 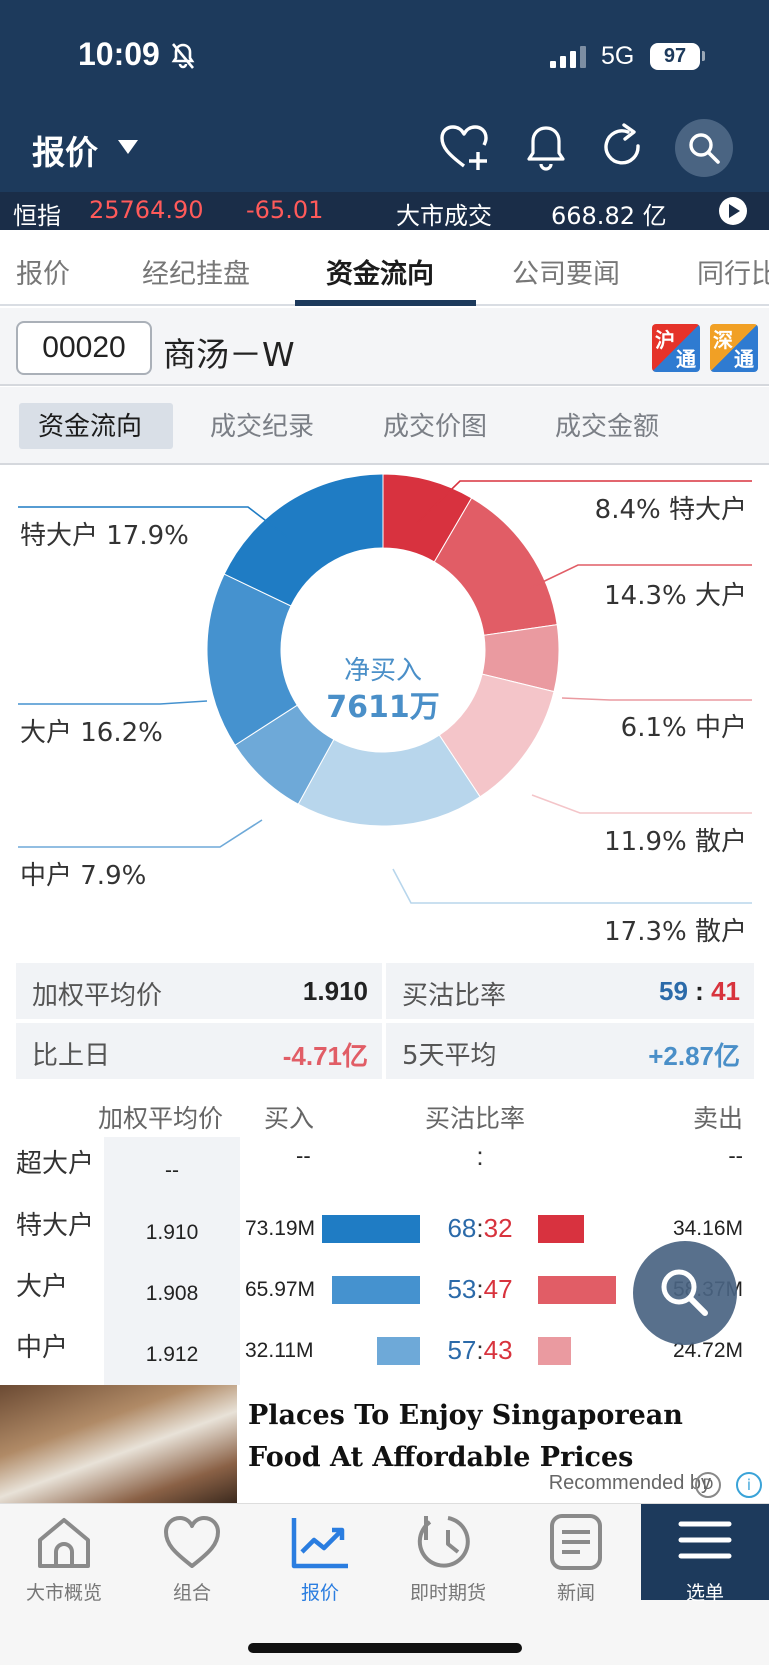 What do you see at coordinates (707, 1350) in the screenshot?
I see `detail-row-sell-amount: 24.72M` at bounding box center [707, 1350].